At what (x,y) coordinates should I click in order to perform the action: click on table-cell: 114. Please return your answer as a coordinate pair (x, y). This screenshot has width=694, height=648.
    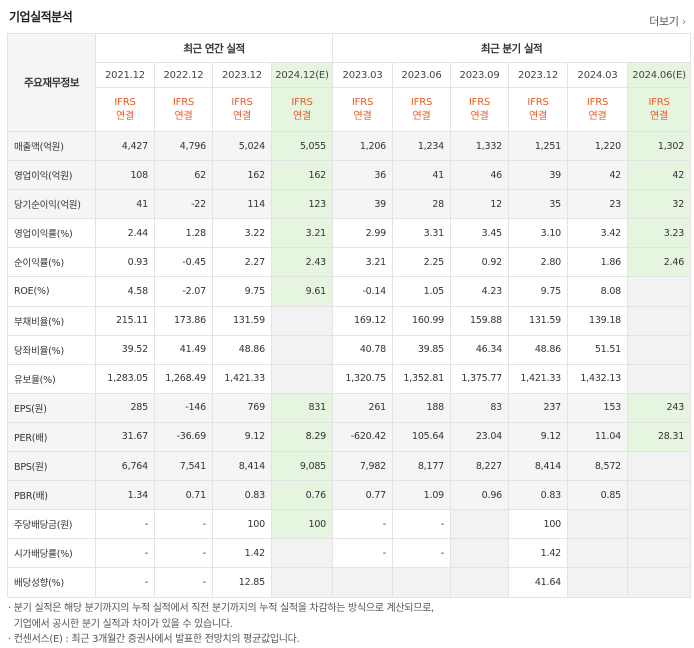
    Looking at the image, I should click on (242, 204).